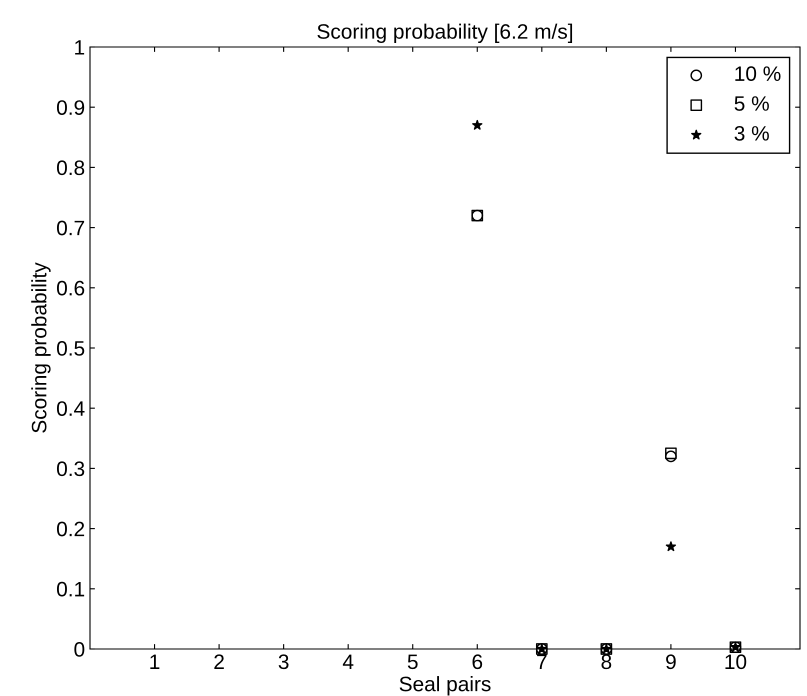 This screenshot has height=696, width=807. What do you see at coordinates (70, 348) in the screenshot?
I see `y-tick-label: 0.5` at bounding box center [70, 348].